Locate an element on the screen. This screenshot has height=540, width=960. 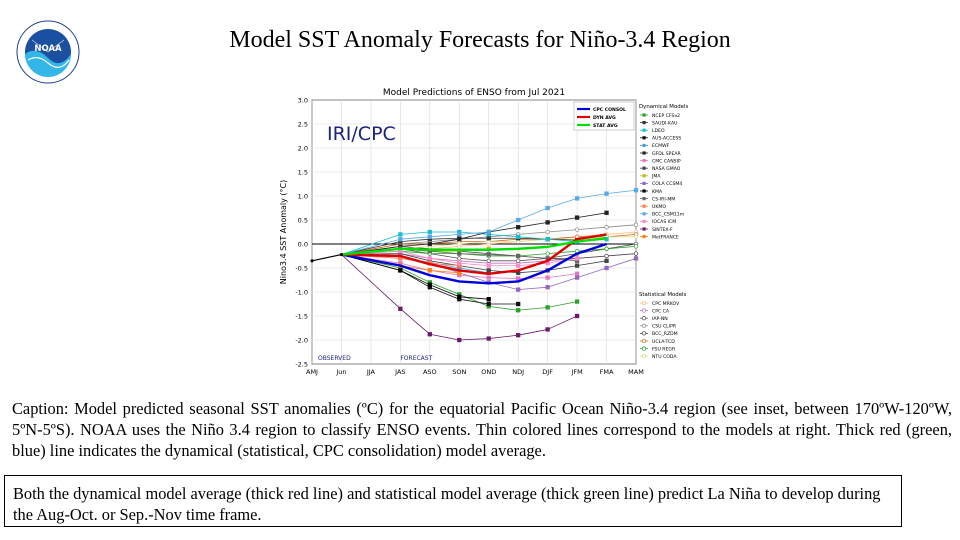
observed-point is located at coordinates (312, 261).